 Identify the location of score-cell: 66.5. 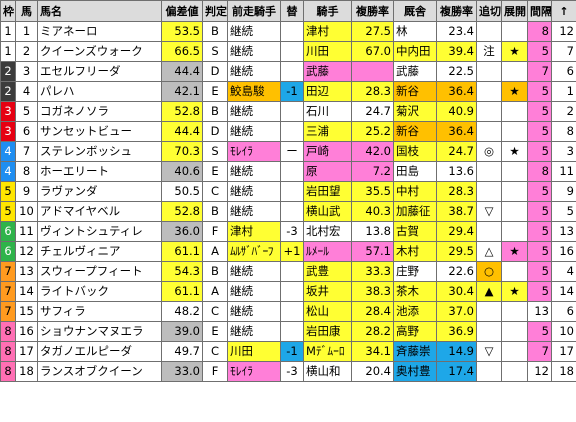
(182, 51).